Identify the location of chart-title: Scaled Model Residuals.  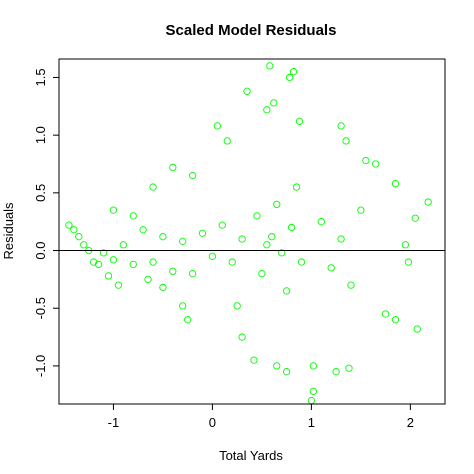
(251, 30).